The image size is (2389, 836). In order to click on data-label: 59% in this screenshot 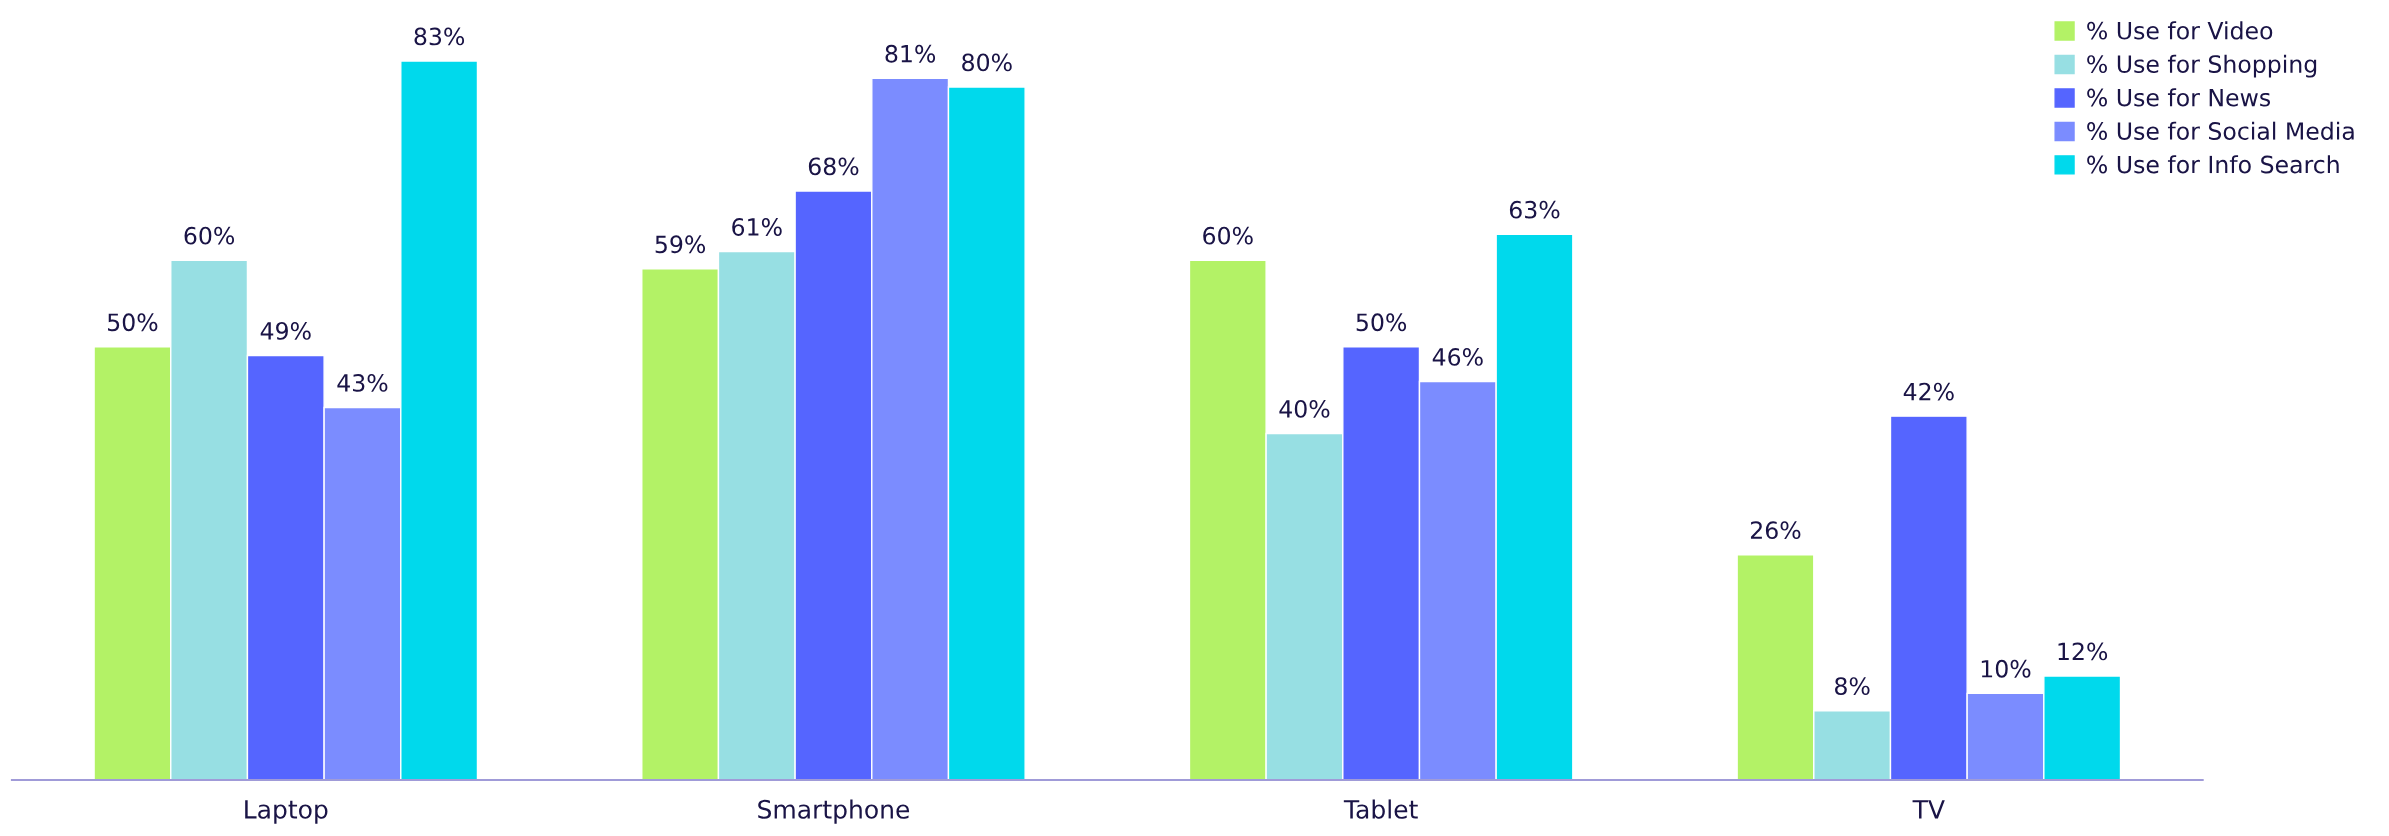, I will do `click(680, 244)`.